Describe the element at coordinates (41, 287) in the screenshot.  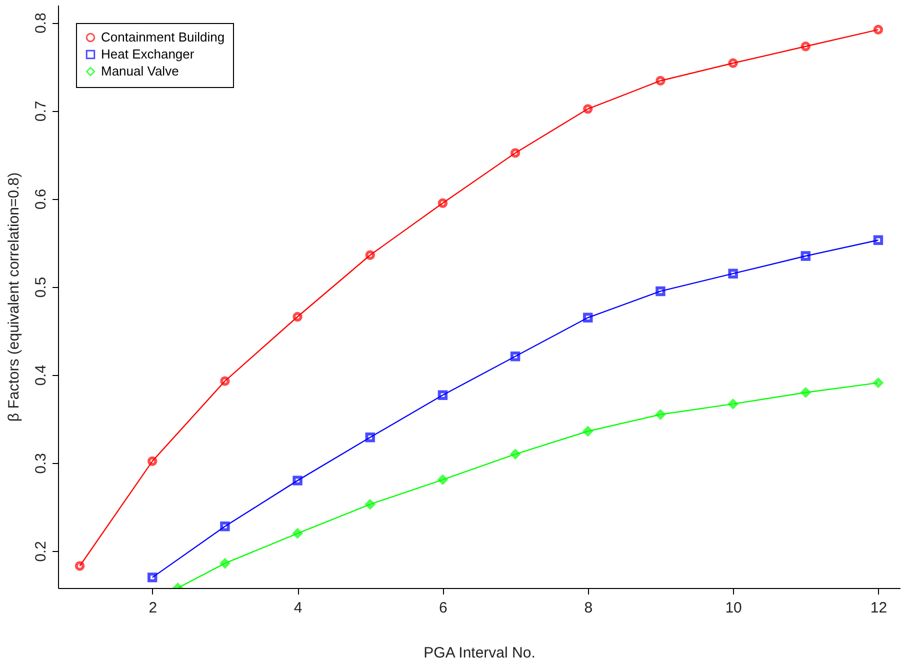
I see `y-tick-label: 0.5` at that location.